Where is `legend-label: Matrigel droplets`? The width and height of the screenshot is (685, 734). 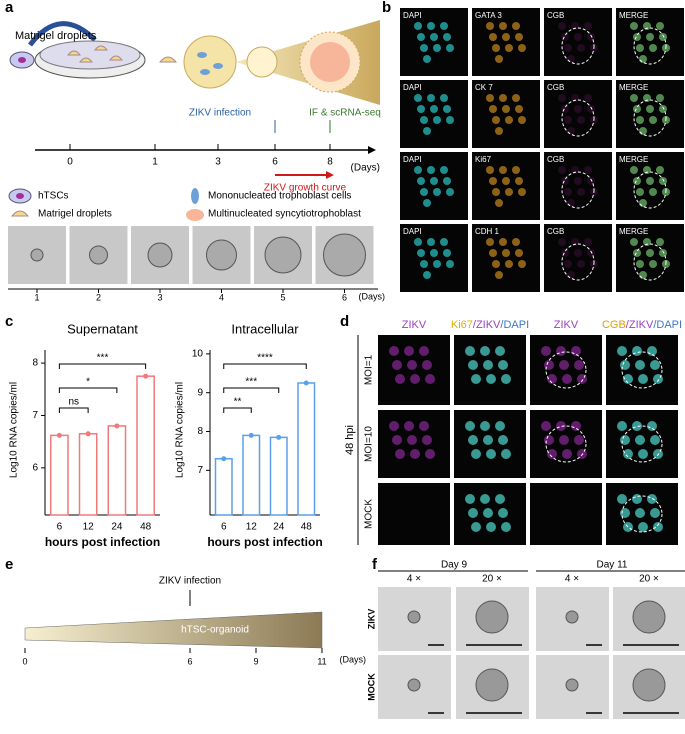 legend-label: Matrigel droplets is located at coordinates (75, 214).